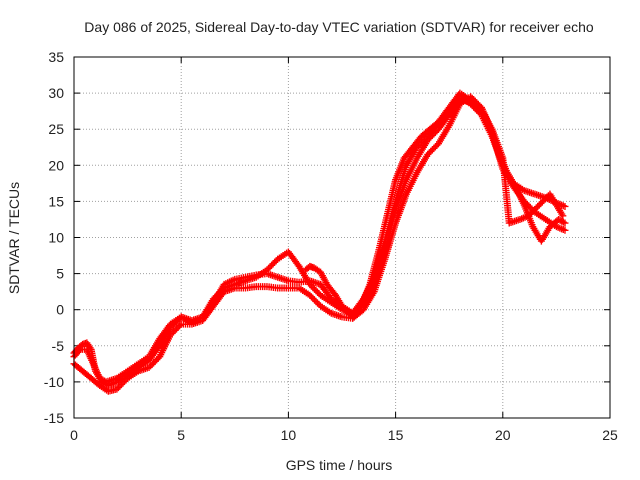 This screenshot has width=640, height=480. I want to click on x-tick-label: 15, so click(396, 435).